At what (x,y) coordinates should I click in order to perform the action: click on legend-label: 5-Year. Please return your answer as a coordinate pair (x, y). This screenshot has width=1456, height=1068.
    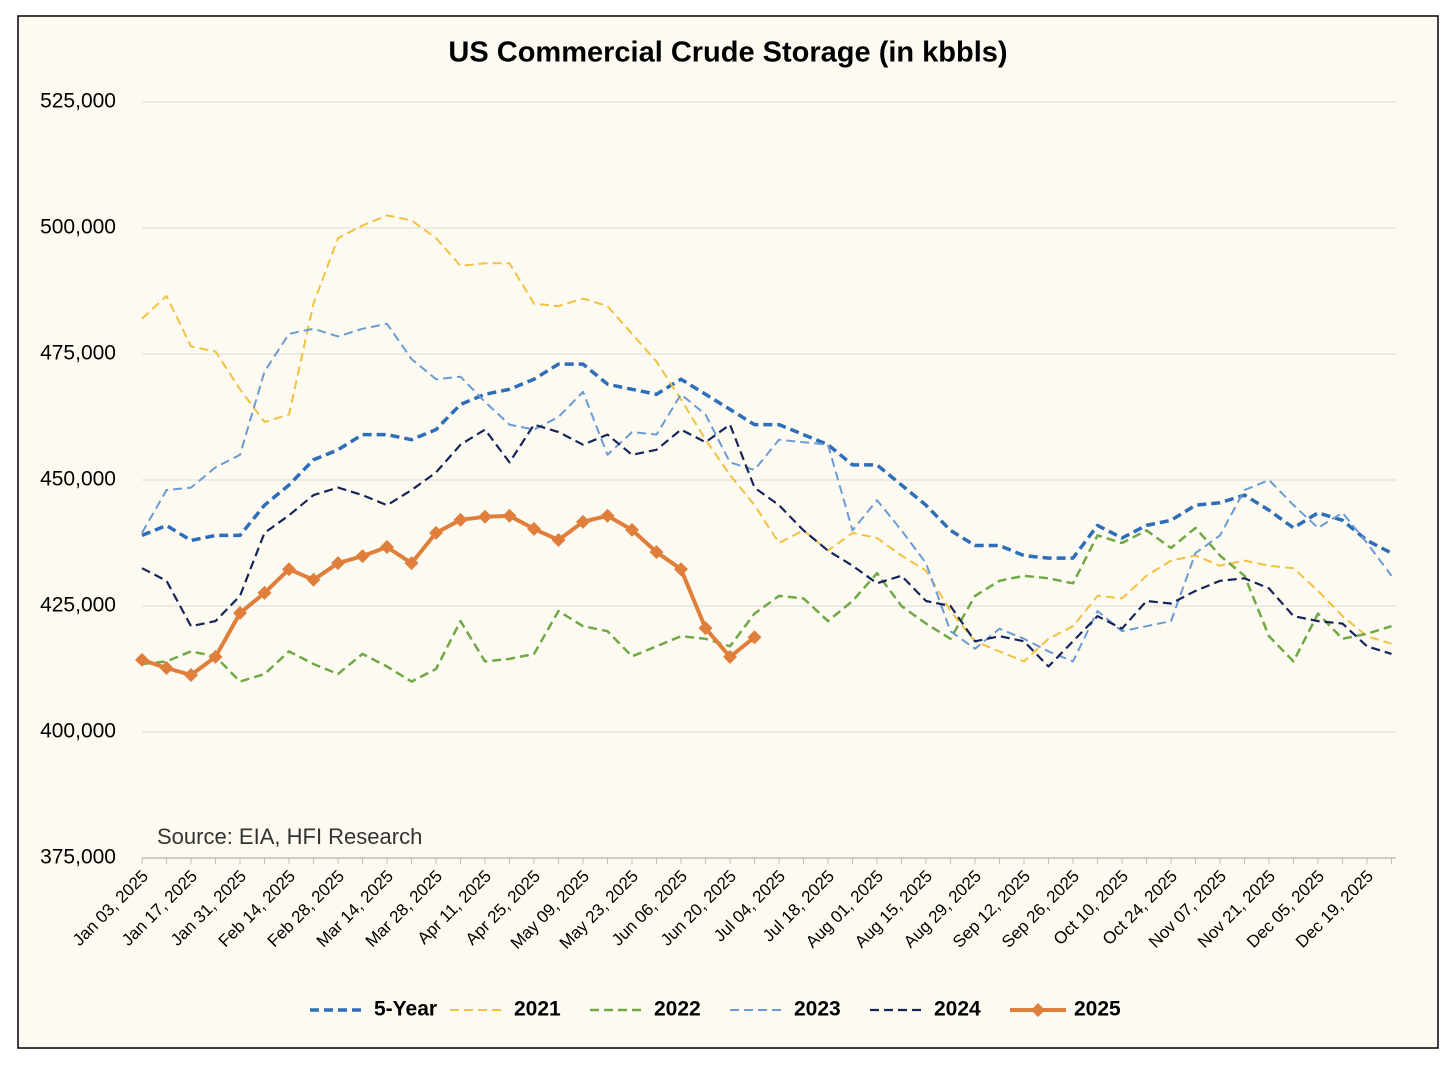
    Looking at the image, I should click on (405, 1009).